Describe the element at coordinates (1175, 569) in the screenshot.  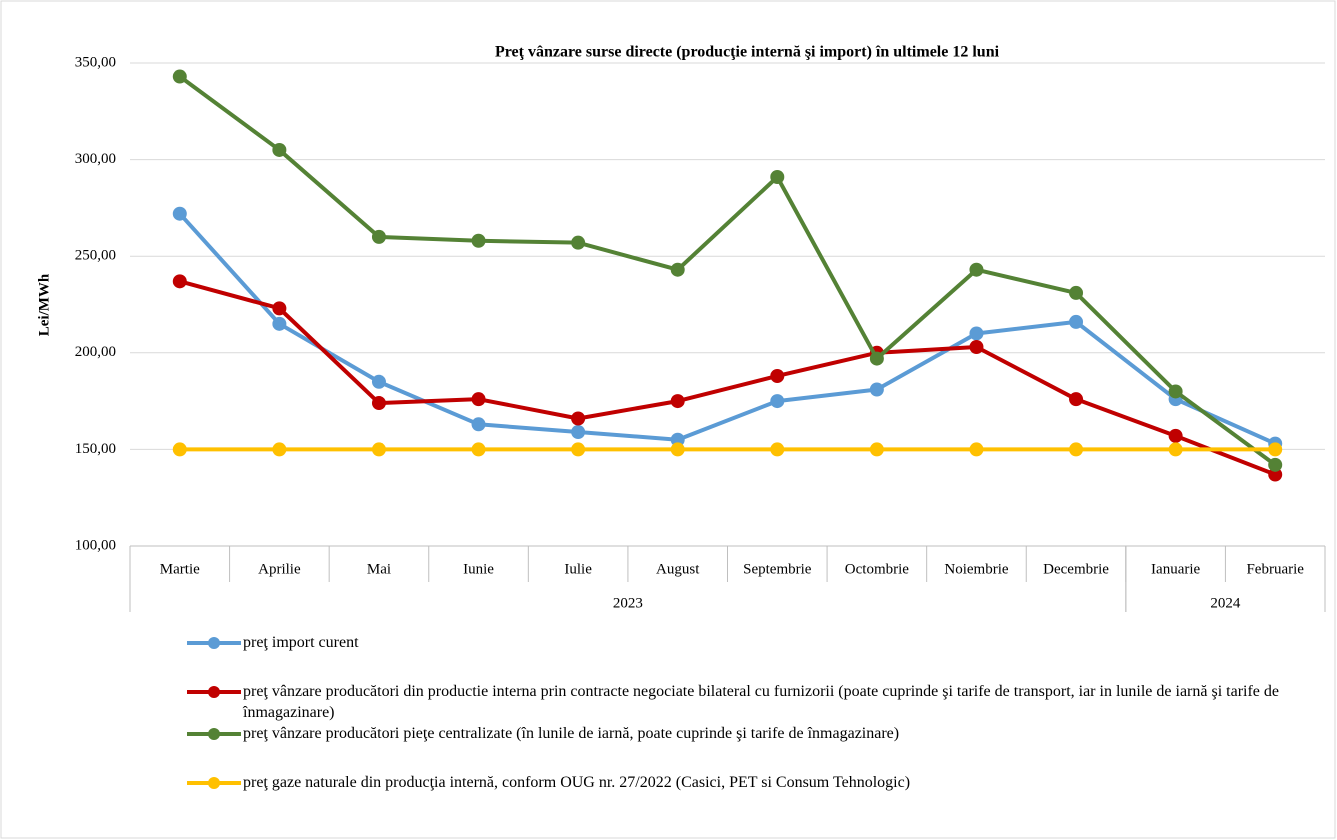
I see `x-tick-label: Ianuarie` at that location.